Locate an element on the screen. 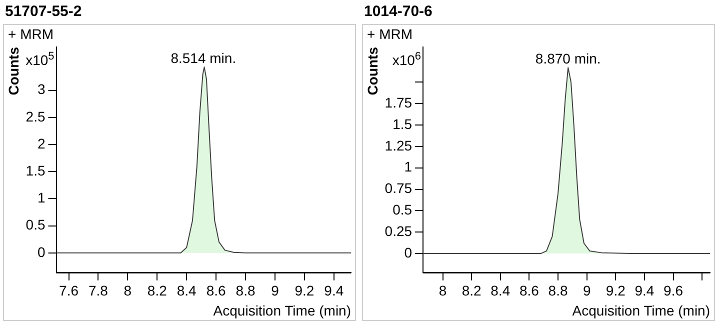 The image size is (718, 323). y-tick-label: 0.75 is located at coordinates (398, 188).